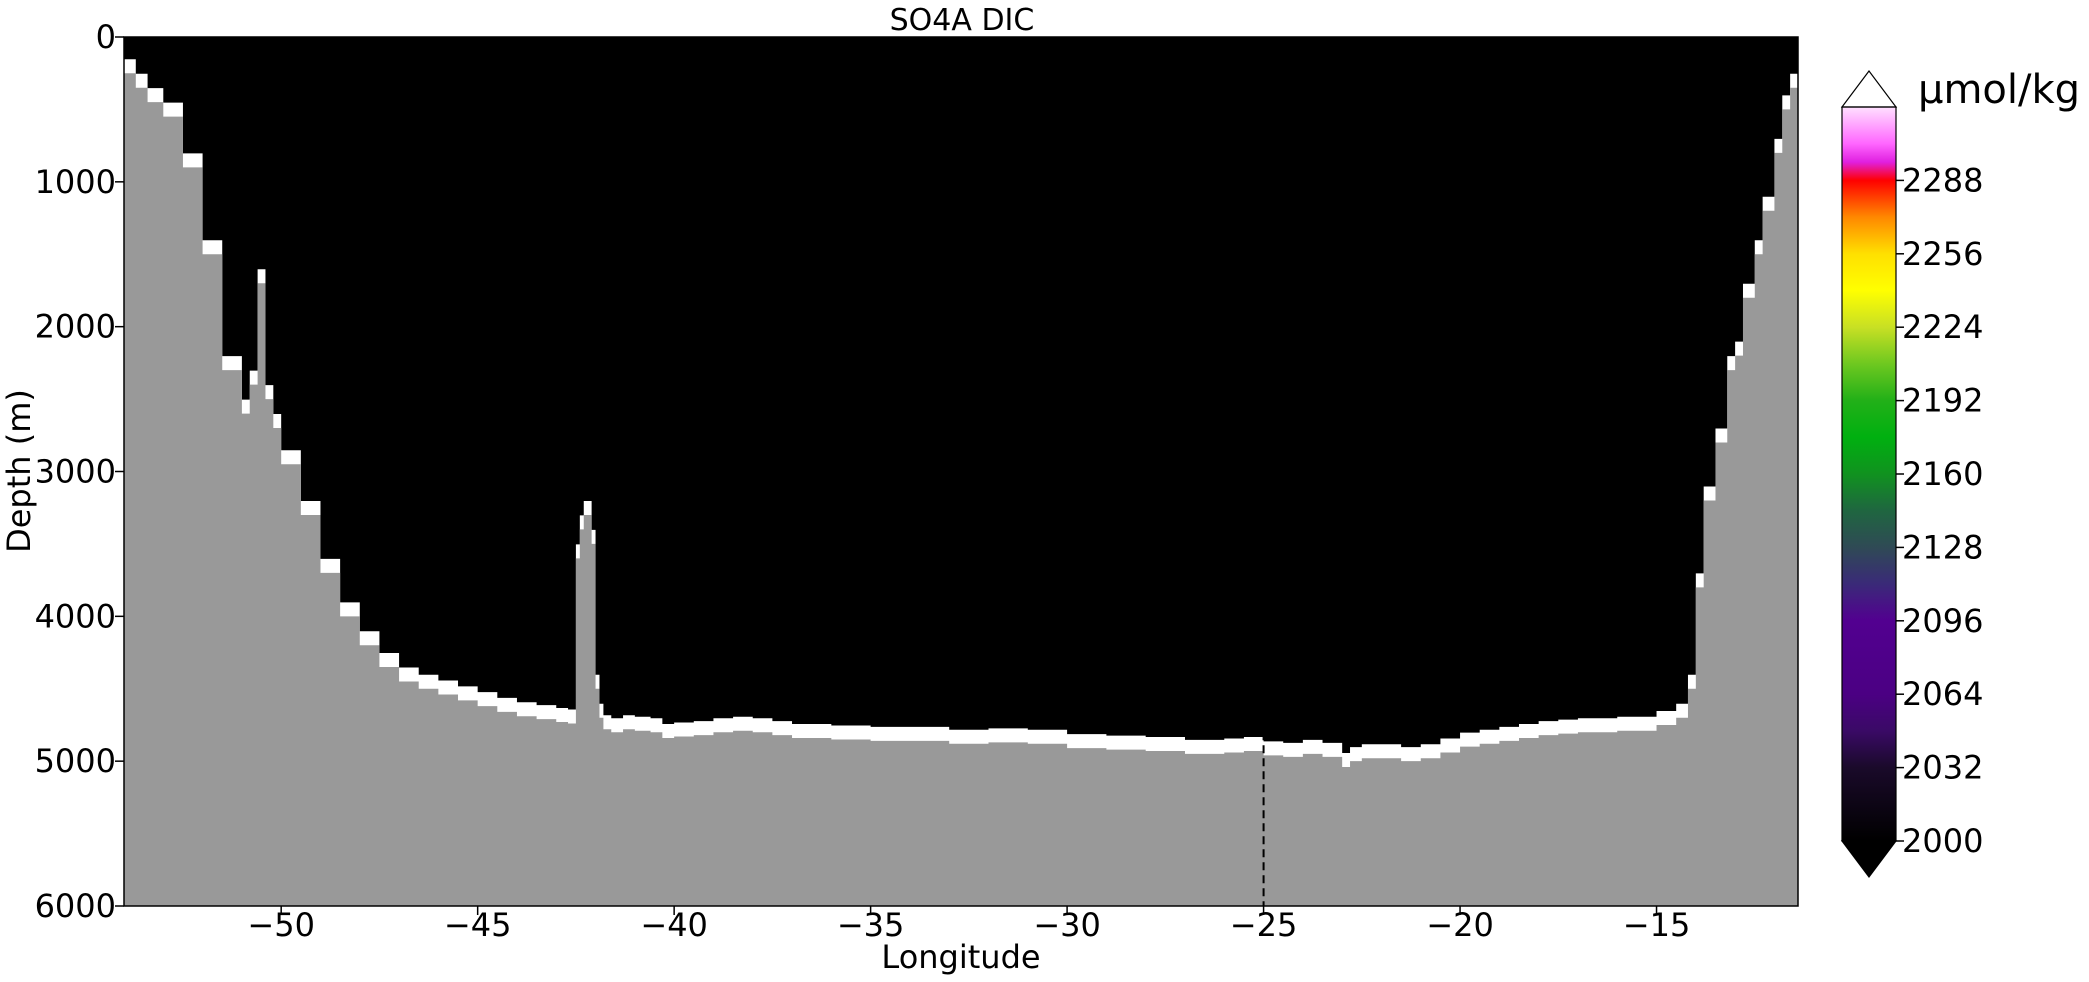 Image resolution: width=2089 pixels, height=982 pixels. Describe the element at coordinates (75, 327) in the screenshot. I see `y-tick-label: 2000` at that location.